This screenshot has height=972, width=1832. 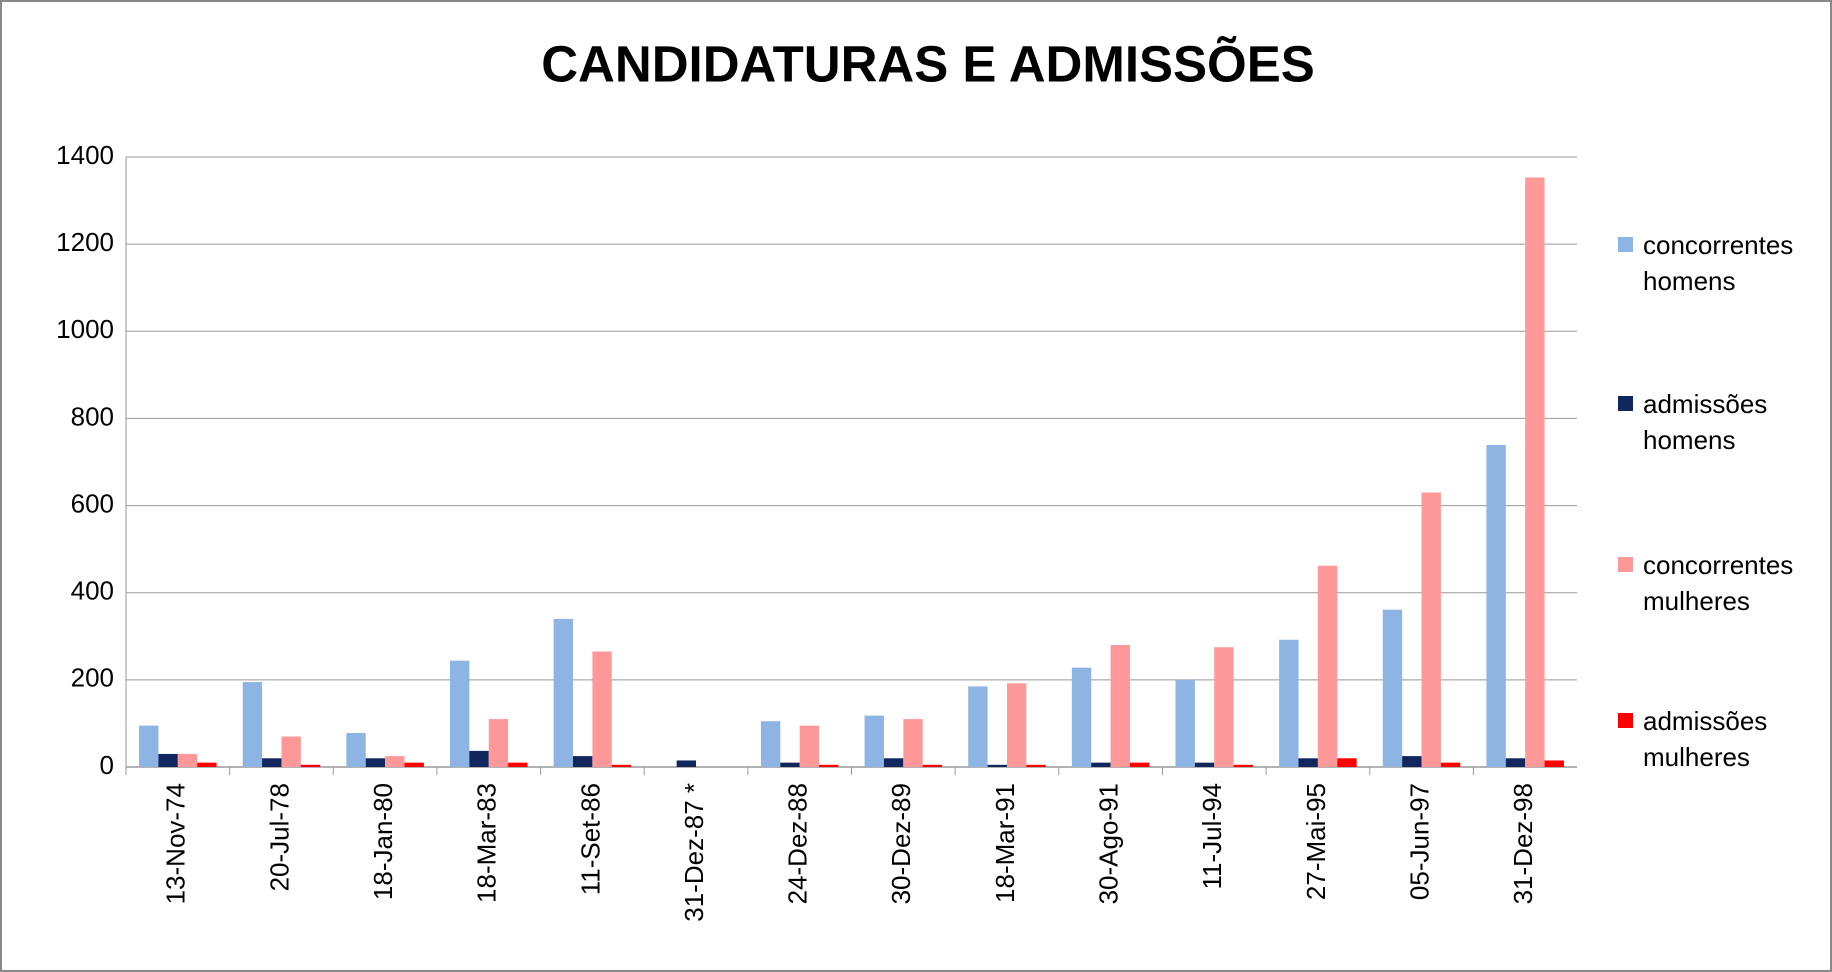 What do you see at coordinates (383, 841) in the screenshot?
I see `x-tick-label: 18-Jan-80` at bounding box center [383, 841].